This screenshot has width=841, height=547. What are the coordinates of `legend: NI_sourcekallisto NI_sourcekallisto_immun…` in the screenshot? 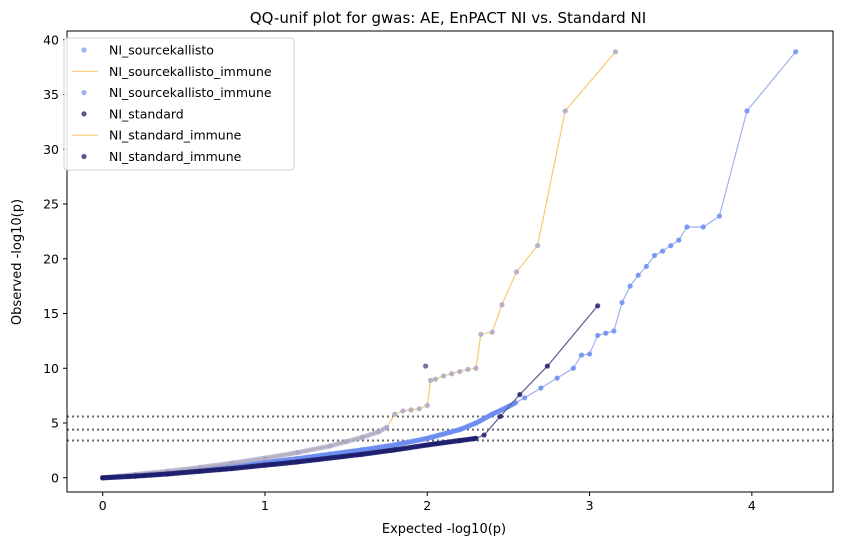 It's located at (179, 104).